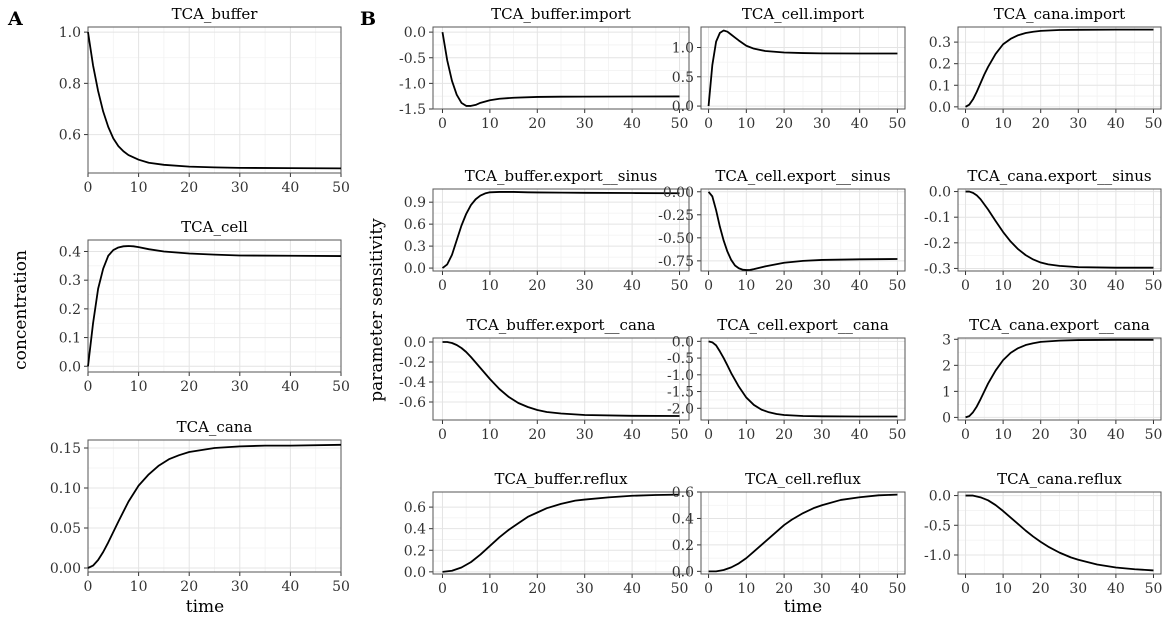  What do you see at coordinates (15, 19) in the screenshot?
I see `panel-a-tag: A` at bounding box center [15, 19].